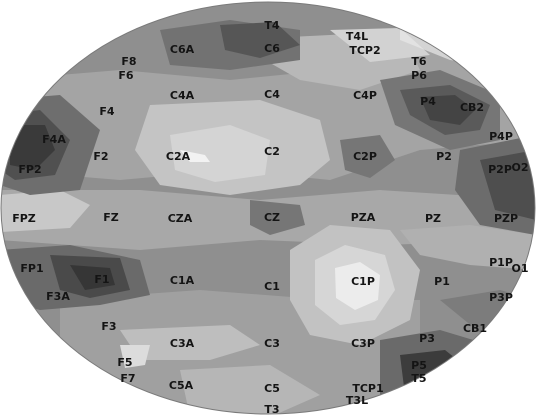 Image resolution: width=536 pixels, height=417 pixels. What do you see at coordinates (428, 101) in the screenshot?
I see `electrode-label-p4: P4` at bounding box center [428, 101].